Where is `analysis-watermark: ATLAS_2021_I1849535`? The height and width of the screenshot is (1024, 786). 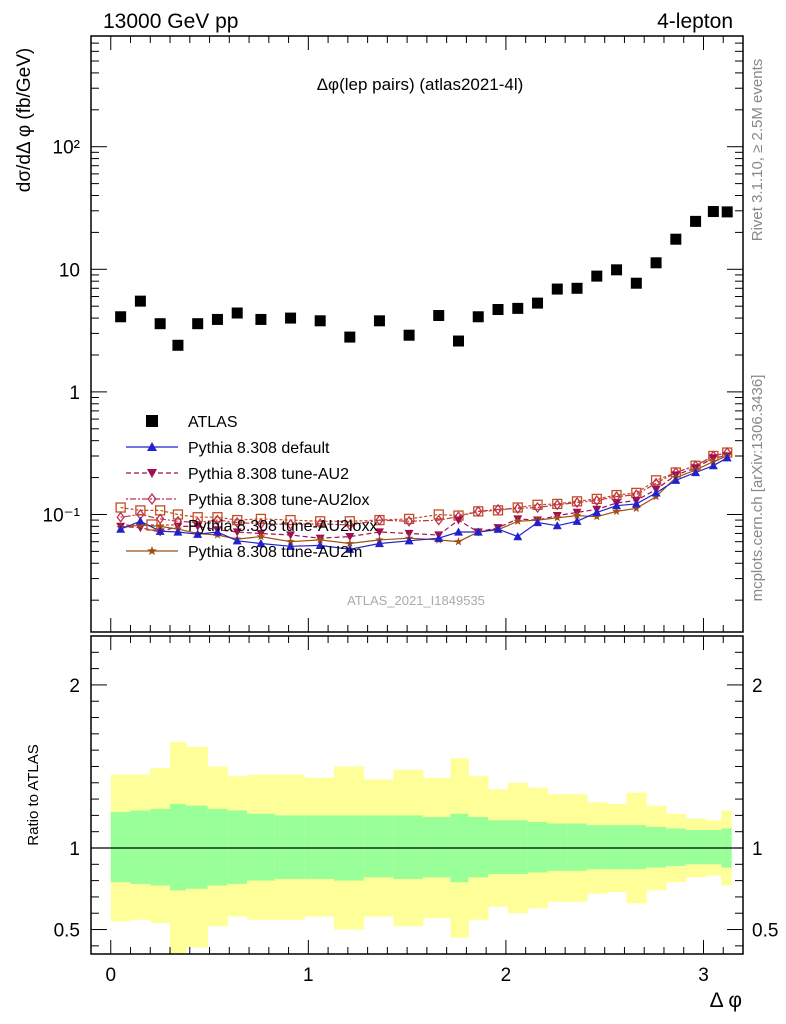 analysis-watermark: ATLAS_2021_I1849535 is located at coordinates (416, 600).